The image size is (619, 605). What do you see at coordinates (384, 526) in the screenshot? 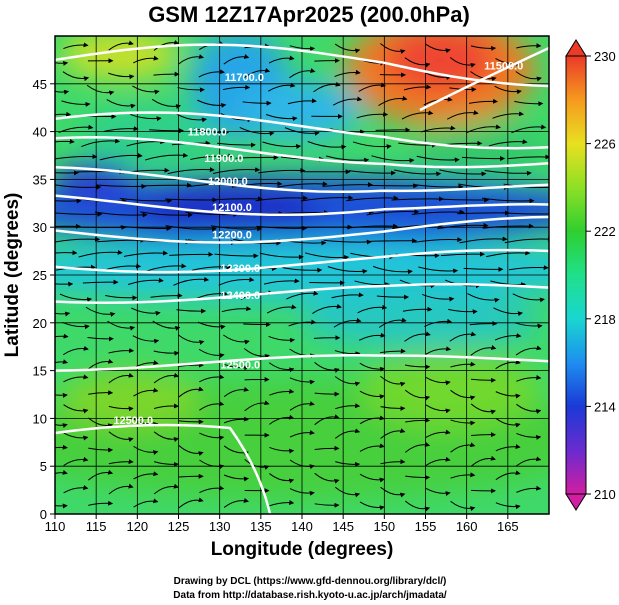
I see `x-tick-label: 150` at bounding box center [384, 526].